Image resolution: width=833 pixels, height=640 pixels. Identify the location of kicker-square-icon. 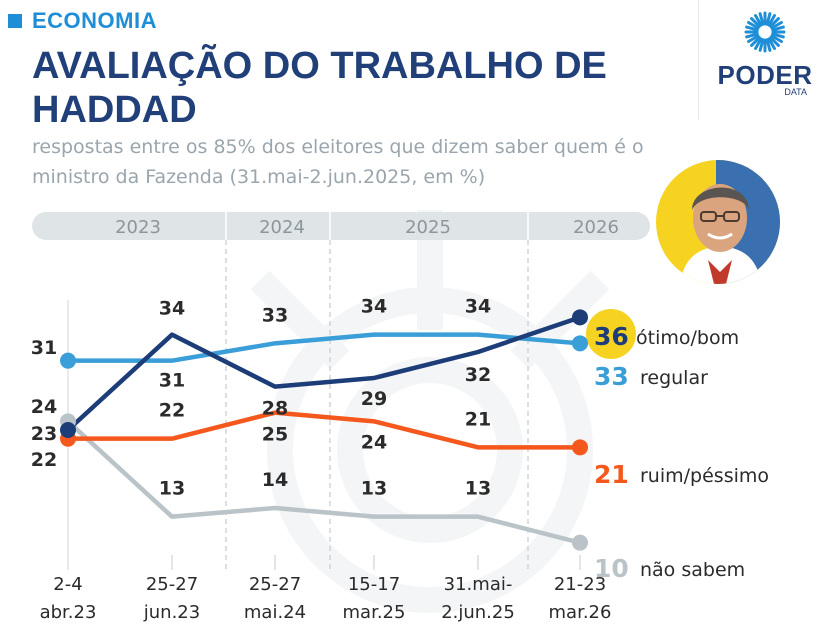
(15, 21).